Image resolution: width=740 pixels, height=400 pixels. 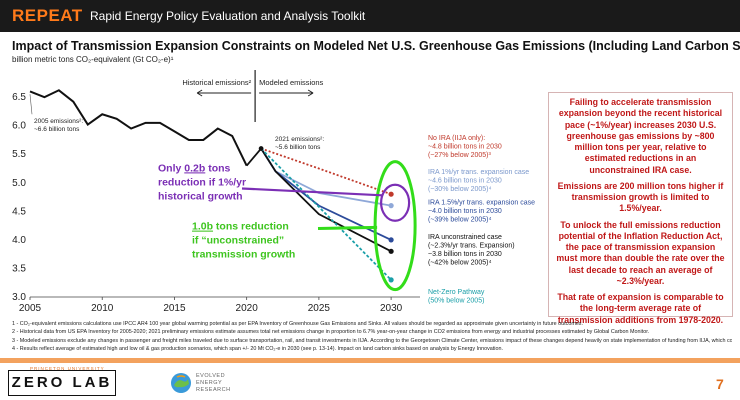 What do you see at coordinates (478, 172) in the screenshot?
I see `annotation-ira-1pct: IRA 1%/yr trans. expansion case` at bounding box center [478, 172].